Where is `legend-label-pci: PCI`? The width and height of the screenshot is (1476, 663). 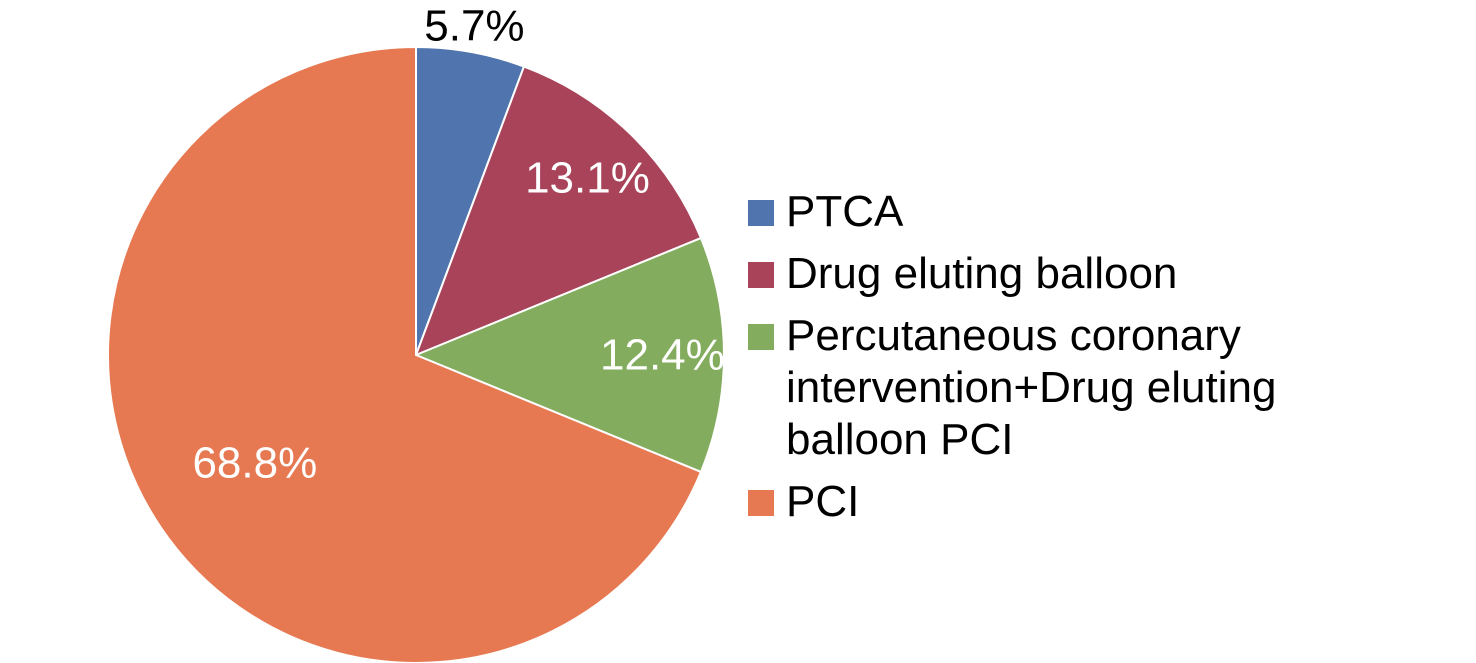
legend-label-pci: PCI is located at coordinates (1096, 502).